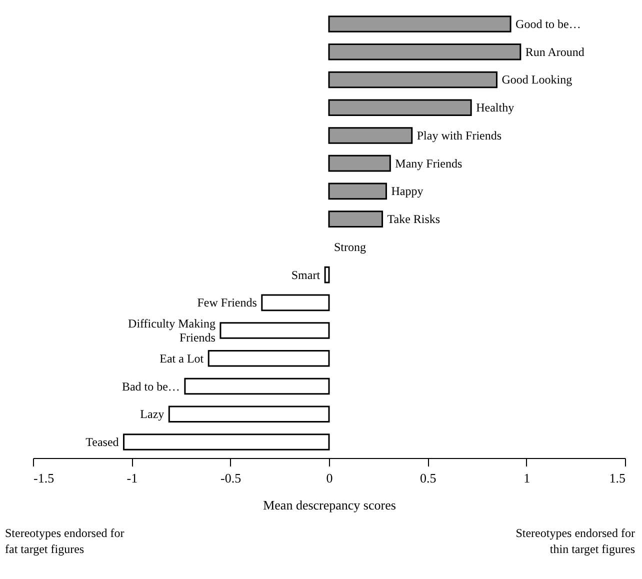 Image resolution: width=642 pixels, height=579 pixels. Describe the element at coordinates (102, 441) in the screenshot. I see `y-tick-label: Teased` at that location.